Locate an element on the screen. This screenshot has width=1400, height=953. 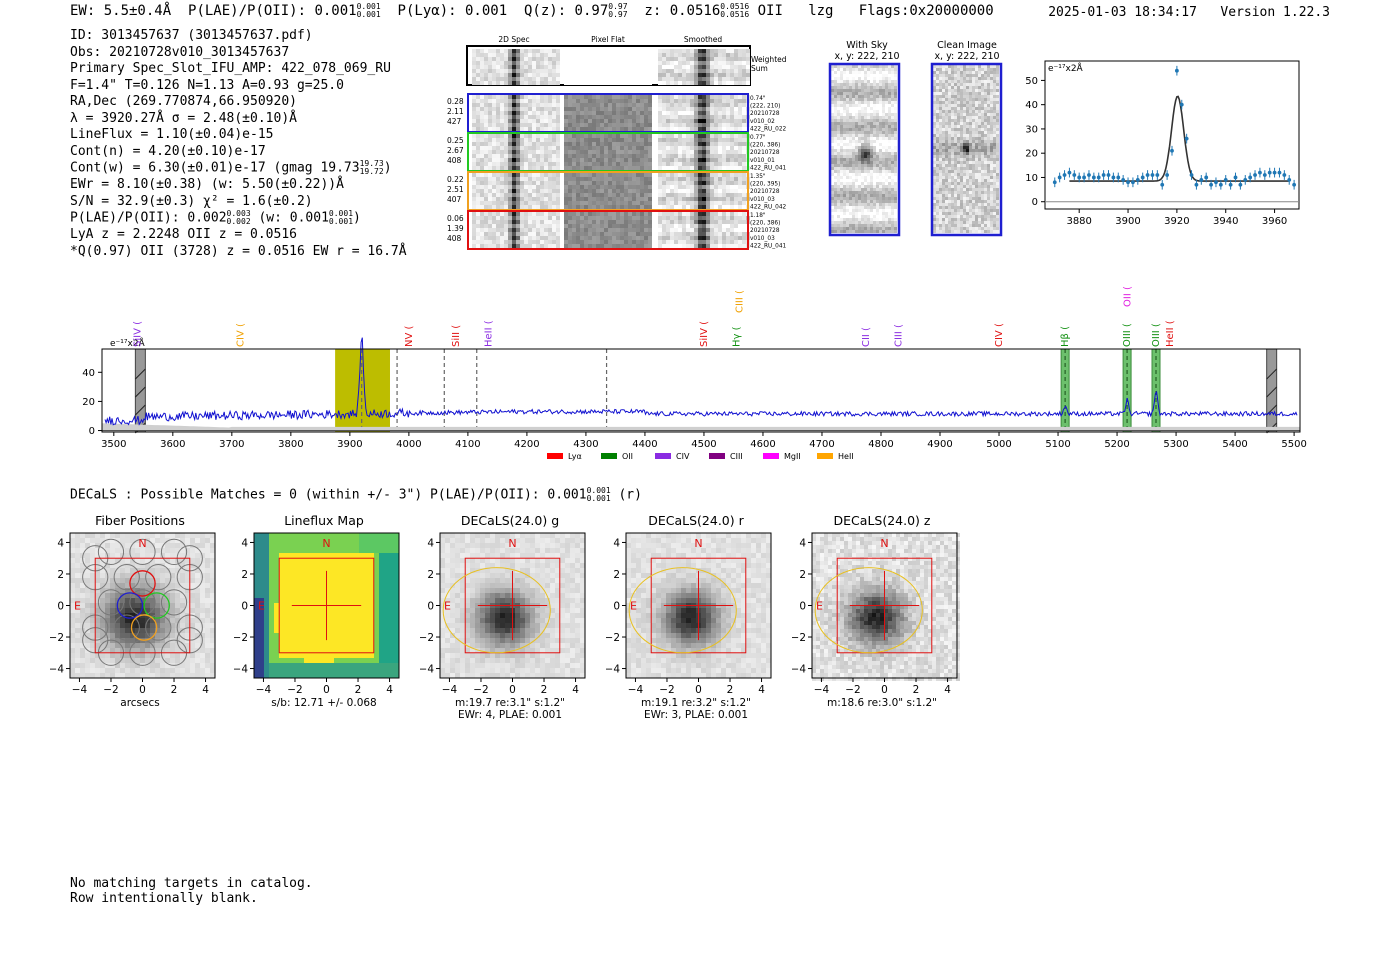
spectral-line-label: OIII ( is located at coordinates (1156, 335).